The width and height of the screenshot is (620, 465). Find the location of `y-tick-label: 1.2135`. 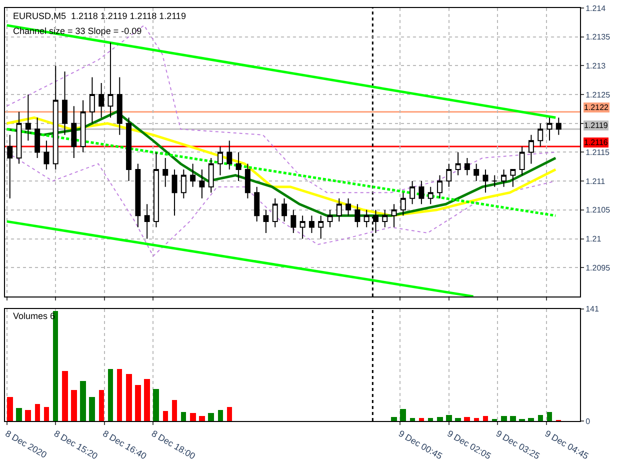

y-tick-label: 1.2135 is located at coordinates (598, 37).